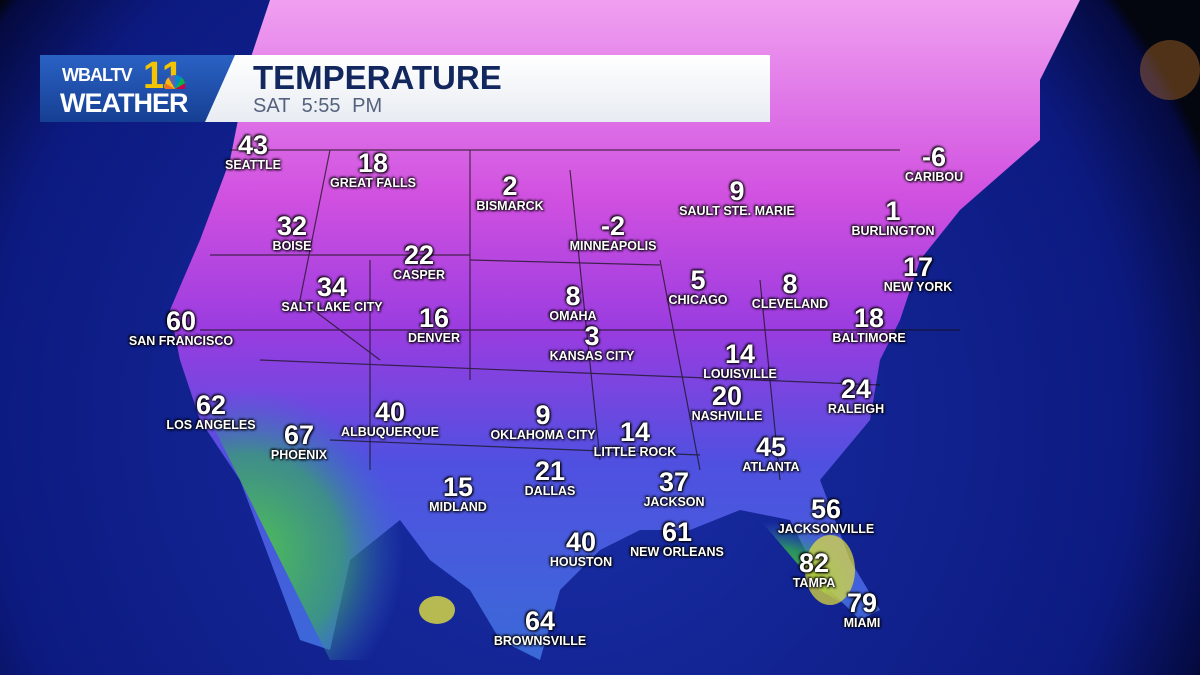 Image resolution: width=1200 pixels, height=675 pixels. I want to click on city-name: ALBUQUERQUE, so click(390, 432).